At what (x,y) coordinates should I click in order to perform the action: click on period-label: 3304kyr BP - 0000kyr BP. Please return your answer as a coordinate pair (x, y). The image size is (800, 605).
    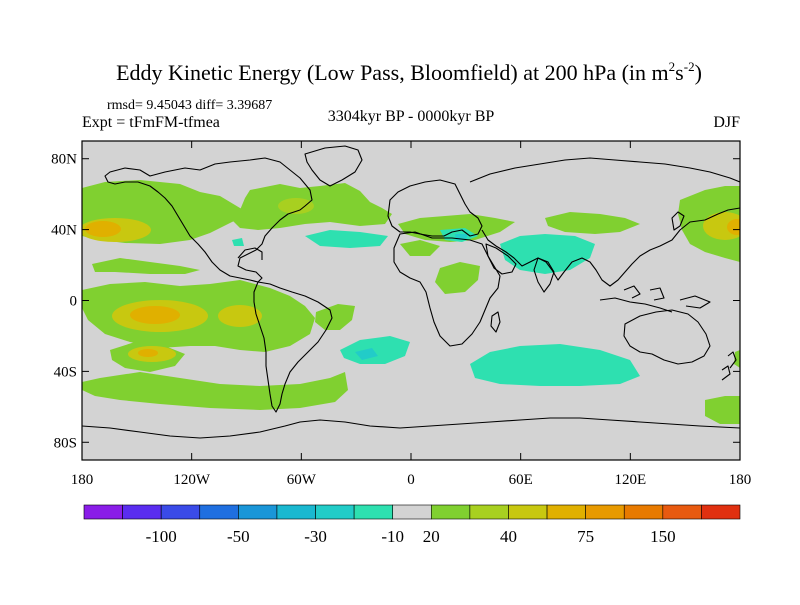
    Looking at the image, I should click on (411, 116).